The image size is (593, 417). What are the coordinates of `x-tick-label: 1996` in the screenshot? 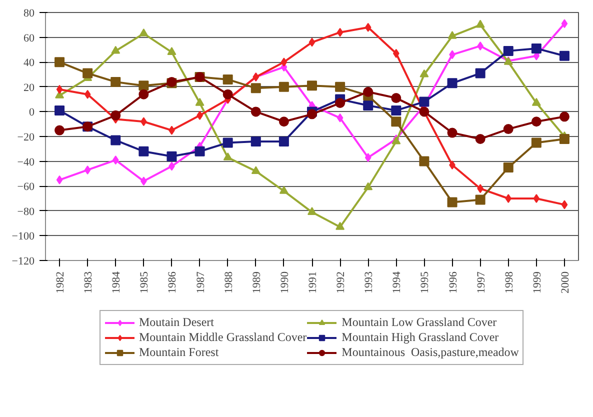 It's located at (453, 282).